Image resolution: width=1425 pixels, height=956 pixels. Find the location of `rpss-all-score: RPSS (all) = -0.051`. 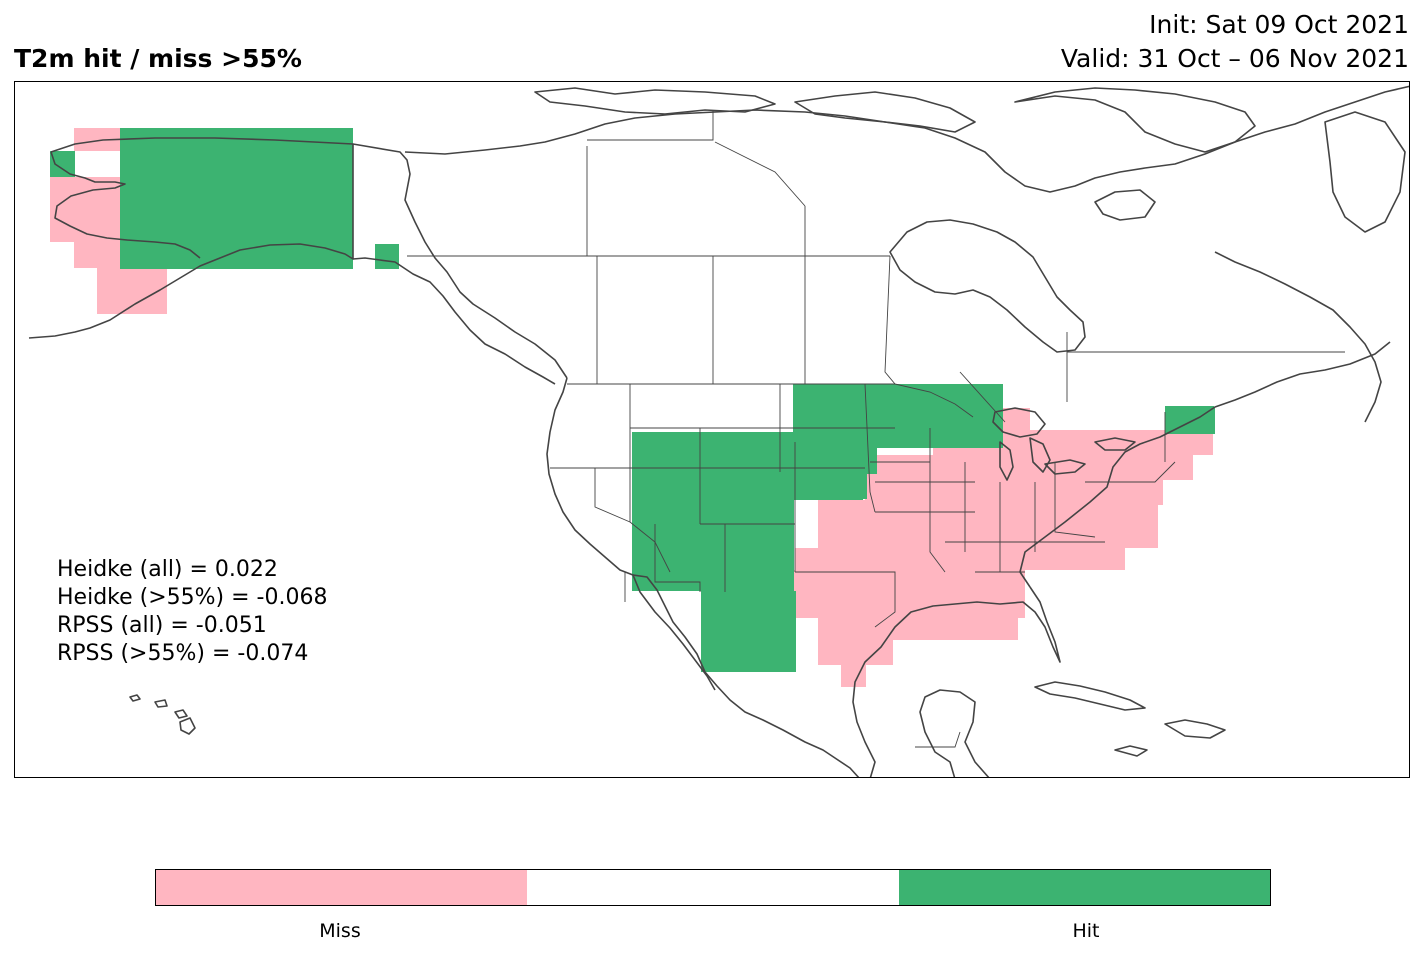

rpss-all-score: RPSS (all) = -0.051 is located at coordinates (162, 625).